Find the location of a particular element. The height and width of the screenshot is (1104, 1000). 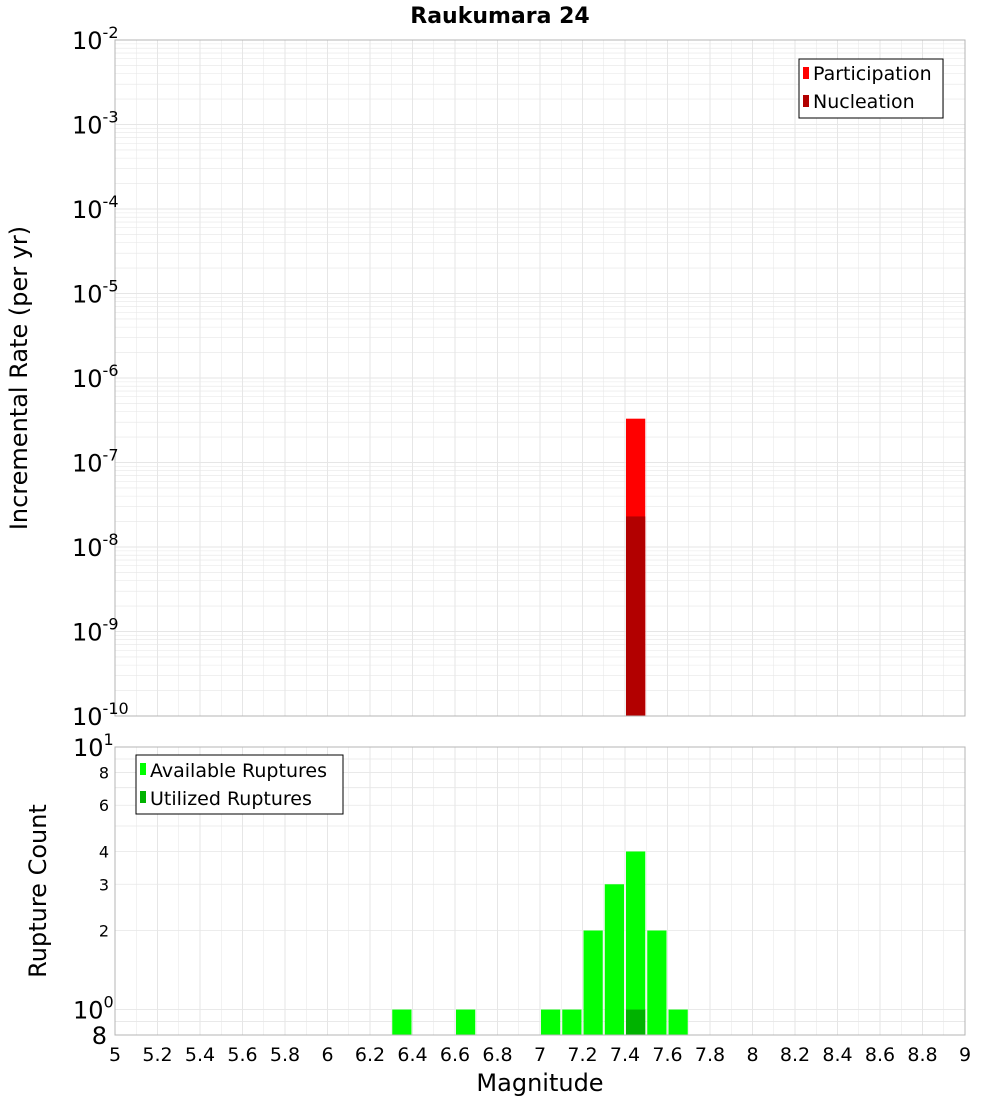

x-tick-label: 5 is located at coordinates (115, 1055).